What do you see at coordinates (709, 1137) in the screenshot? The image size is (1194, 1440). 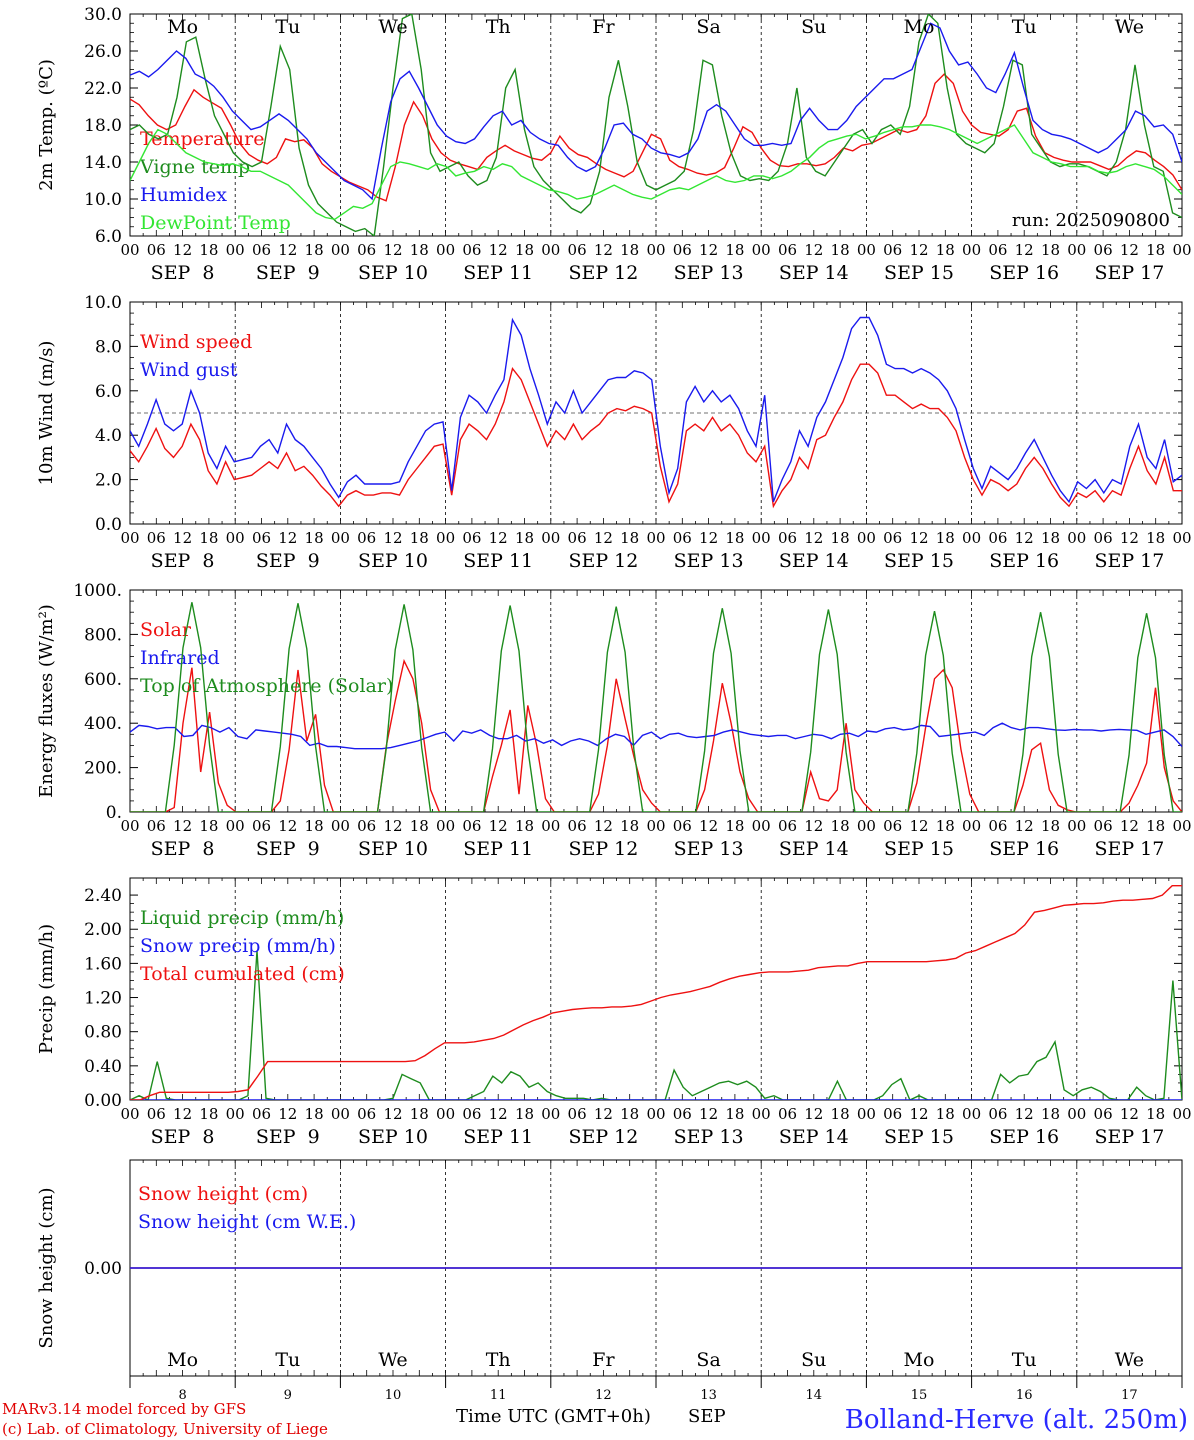 I see `date-label: SEP 13` at bounding box center [709, 1137].